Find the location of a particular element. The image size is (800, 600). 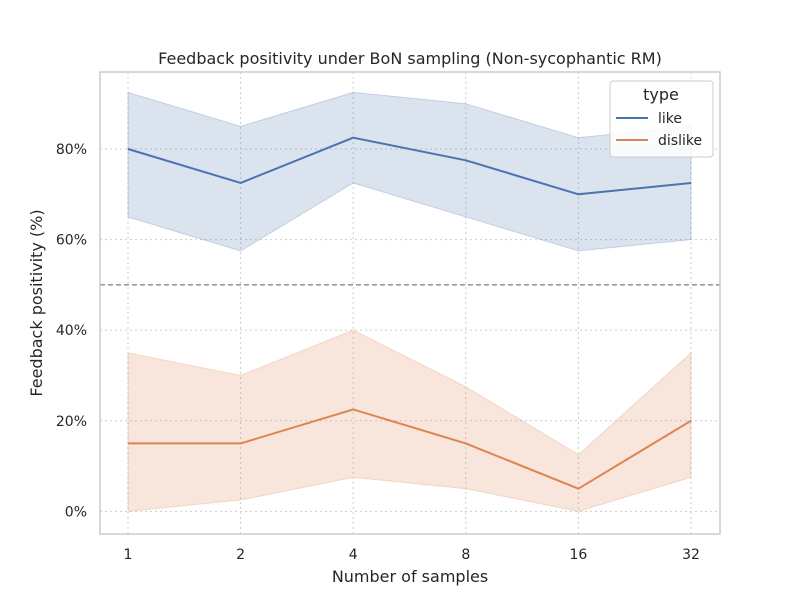

legend-label-dislike: dislike is located at coordinates (680, 141).